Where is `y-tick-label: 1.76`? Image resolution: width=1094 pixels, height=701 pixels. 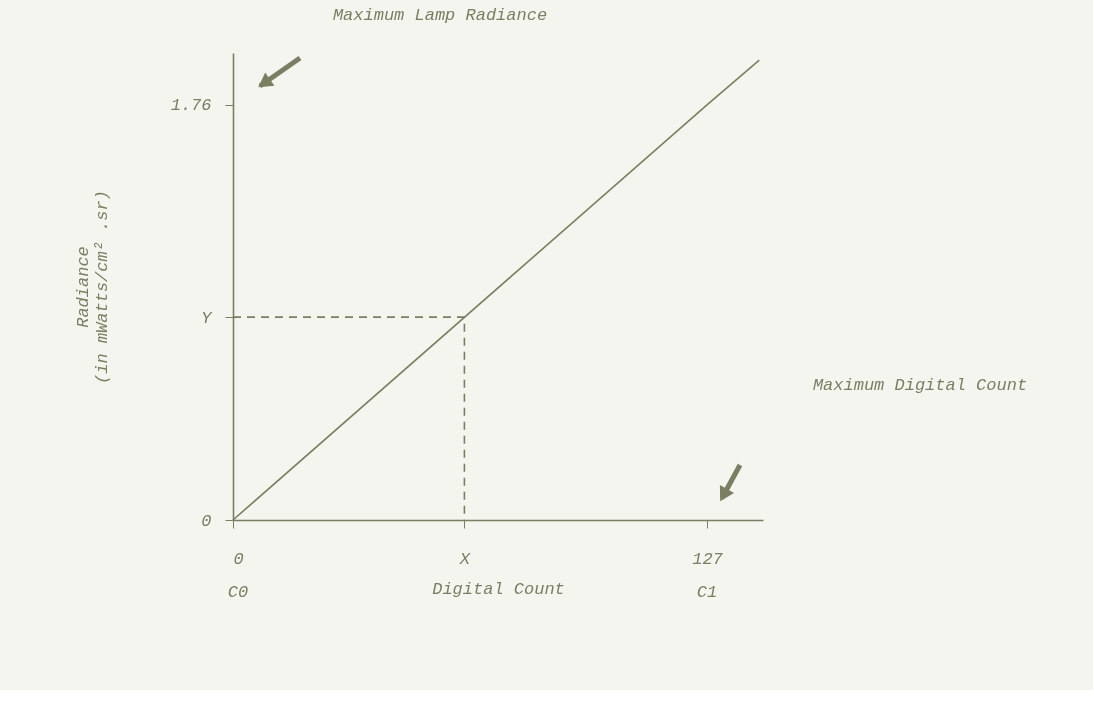 y-tick-label: 1.76 is located at coordinates (191, 106).